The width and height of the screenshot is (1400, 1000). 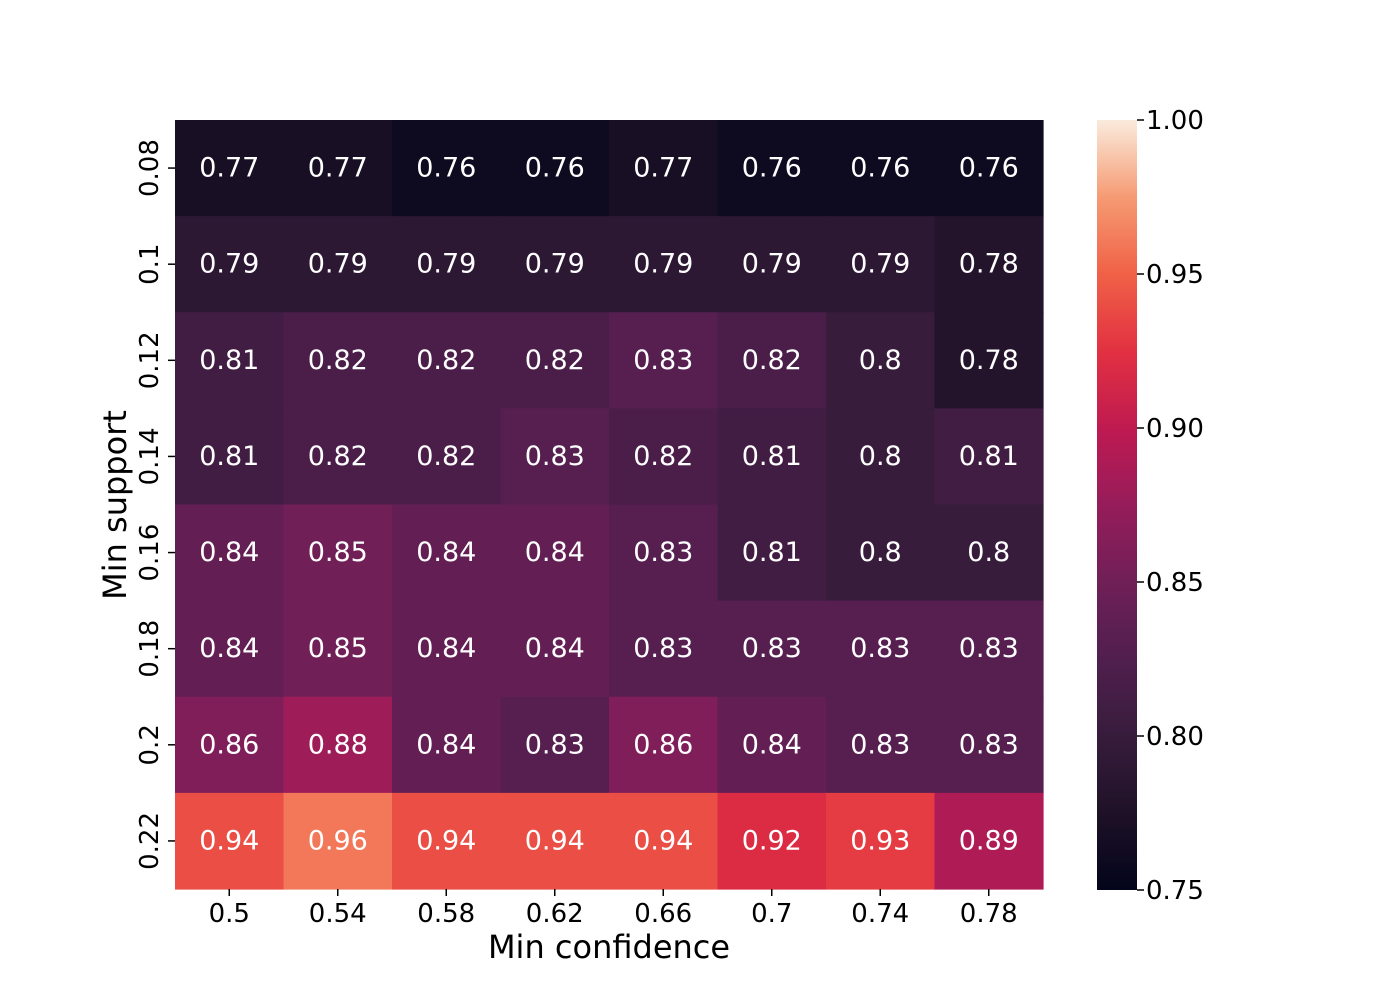 I want to click on cell-value-label: 0.88, so click(x=338, y=744).